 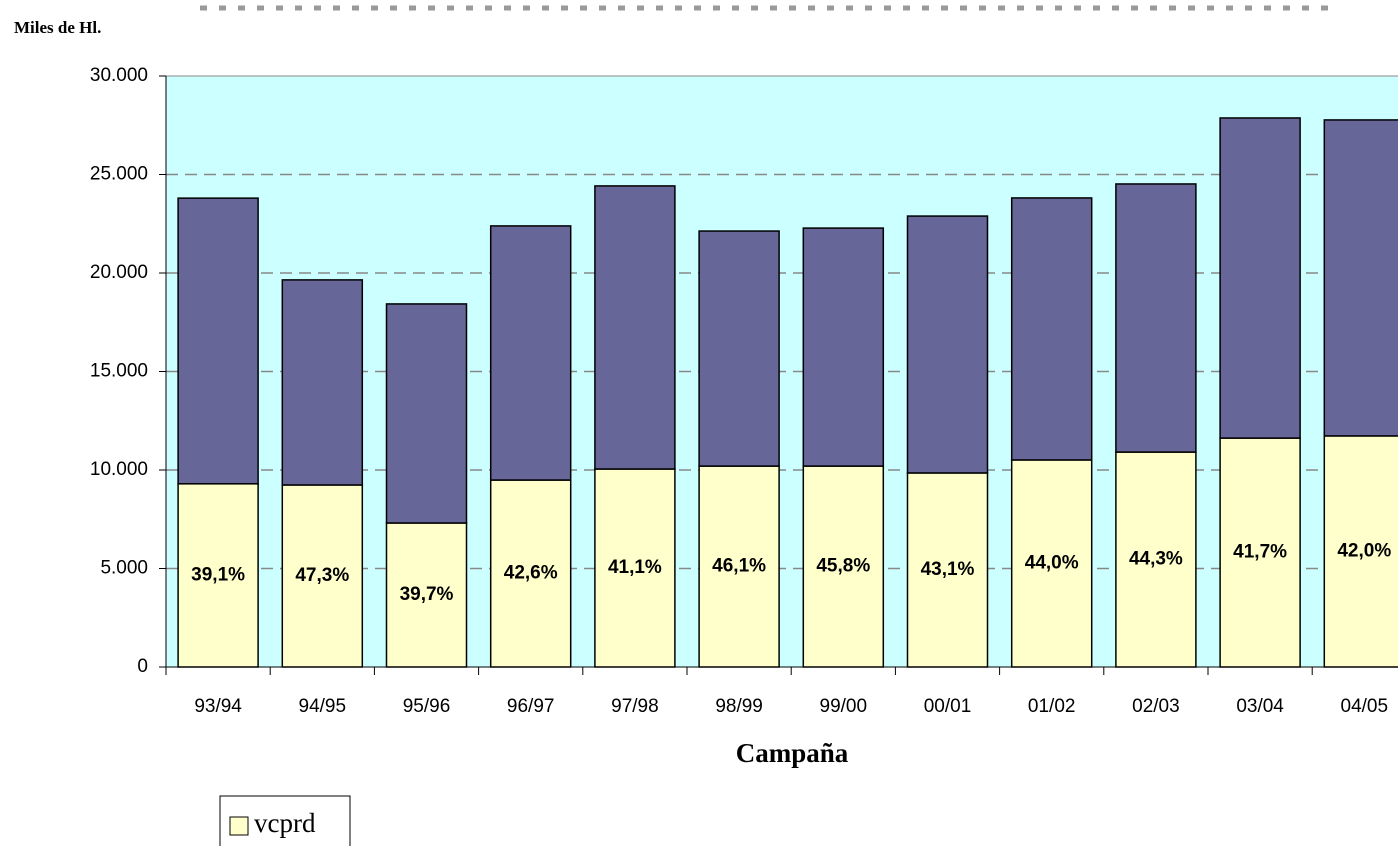 What do you see at coordinates (1156, 706) in the screenshot?
I see `x-tick-label: 02/03` at bounding box center [1156, 706].